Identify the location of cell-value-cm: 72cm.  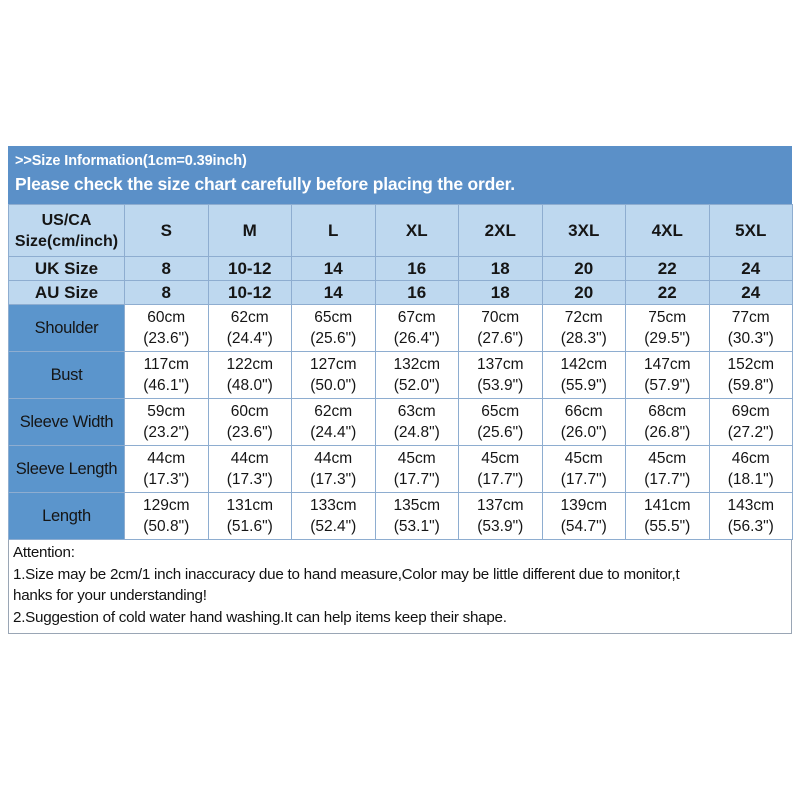
(583, 317).